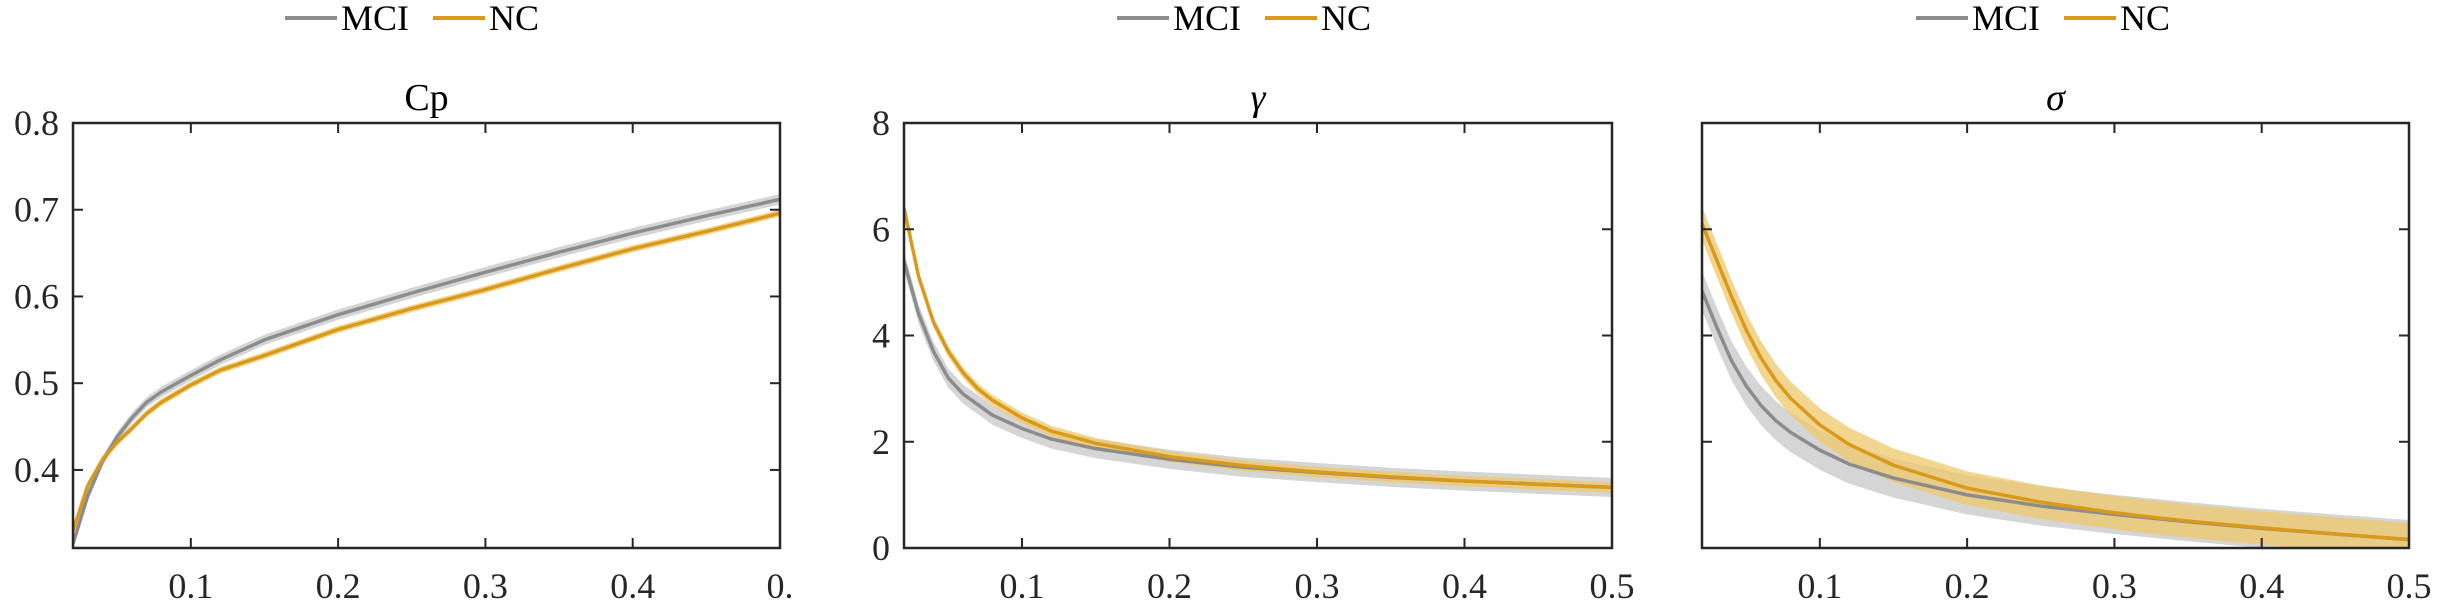 This screenshot has width=2441, height=612. What do you see at coordinates (881, 548) in the screenshot?
I see `y-tick-label: 0` at bounding box center [881, 548].